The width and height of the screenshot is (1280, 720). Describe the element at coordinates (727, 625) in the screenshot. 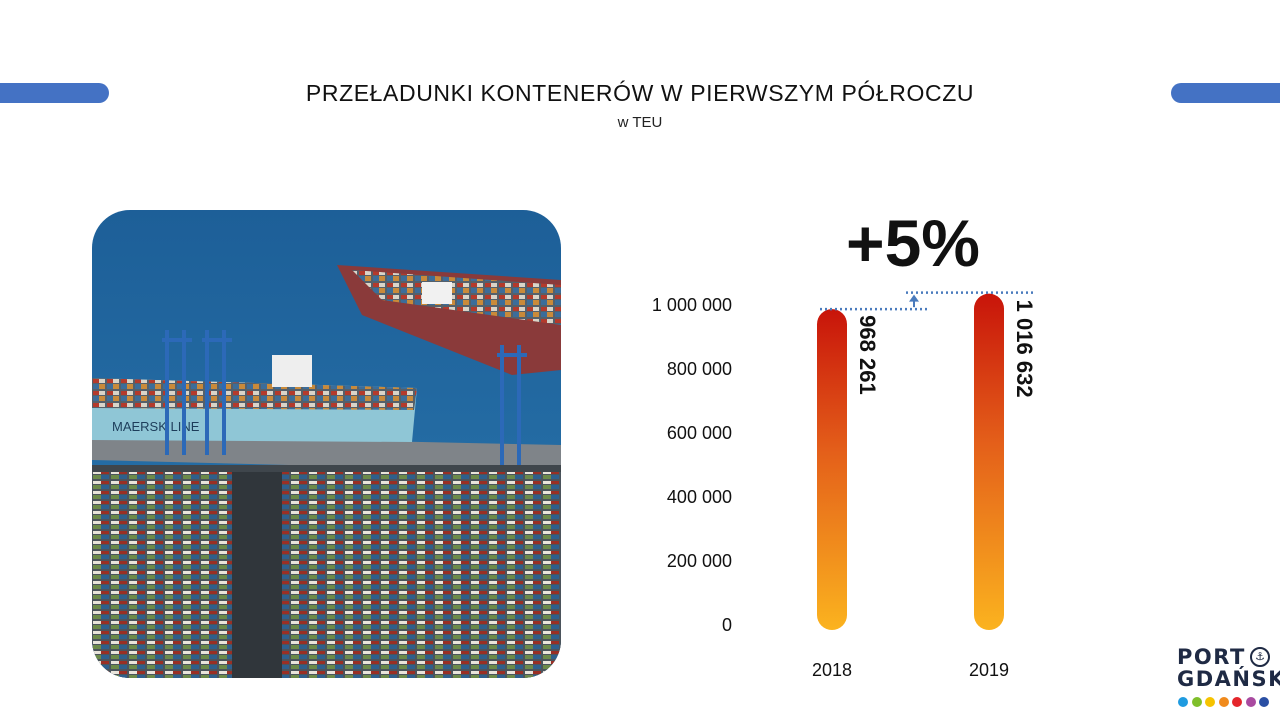

I see `y-tick-label: 0` at that location.